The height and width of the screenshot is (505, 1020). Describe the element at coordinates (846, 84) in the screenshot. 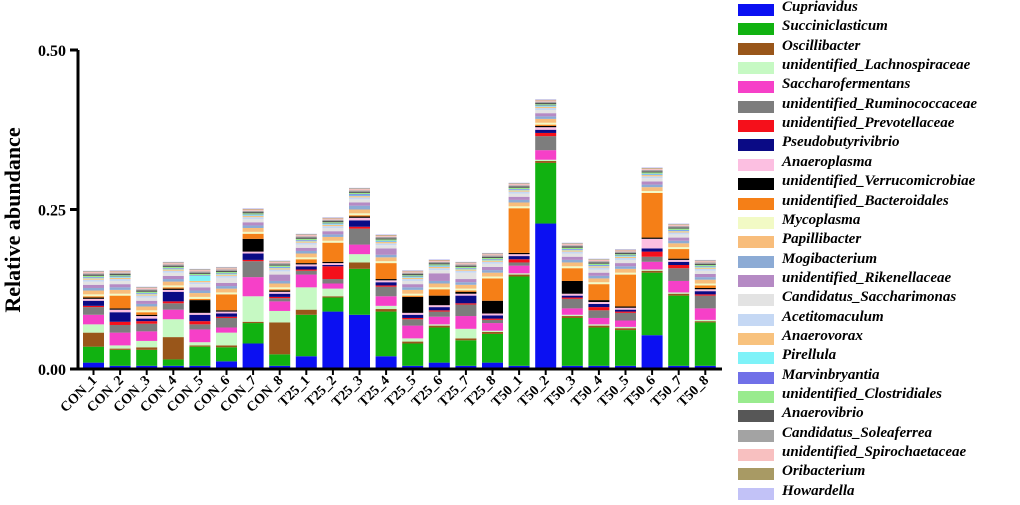

I see `legend-label: Saccharofermentans` at that location.